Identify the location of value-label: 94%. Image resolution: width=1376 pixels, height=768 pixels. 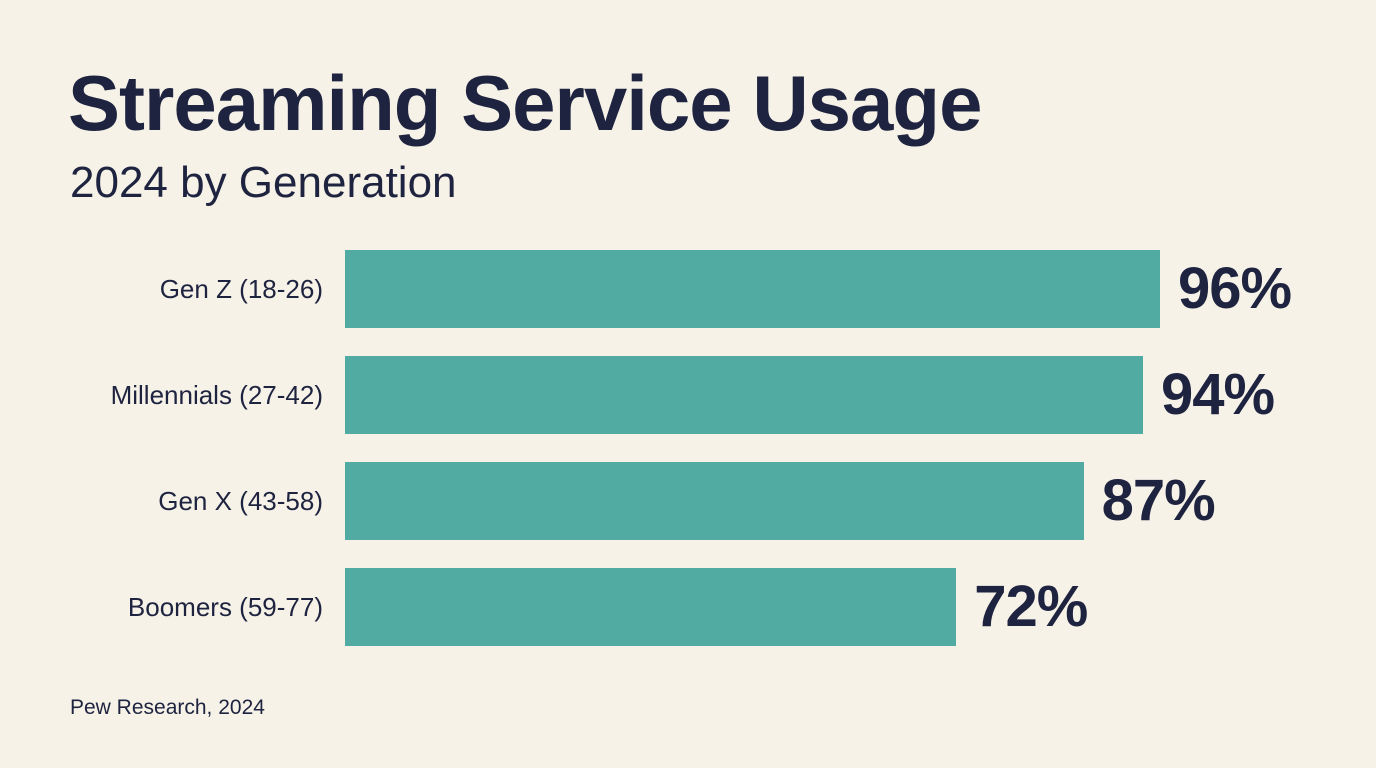
(1218, 394).